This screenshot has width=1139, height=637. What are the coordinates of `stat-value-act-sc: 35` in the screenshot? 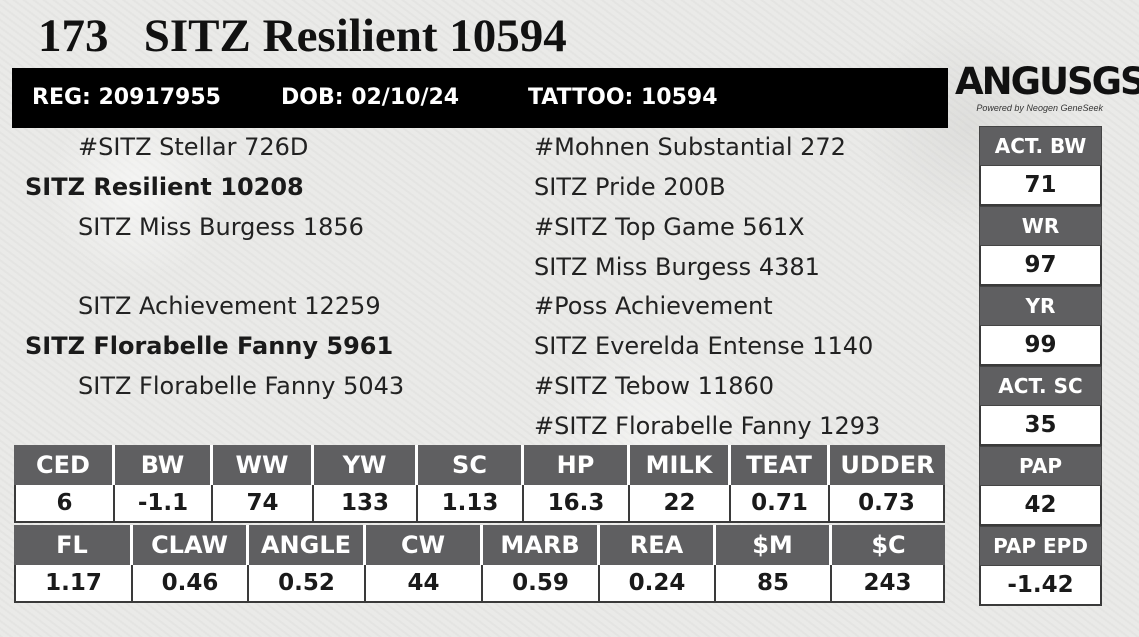 It's located at (1040, 426).